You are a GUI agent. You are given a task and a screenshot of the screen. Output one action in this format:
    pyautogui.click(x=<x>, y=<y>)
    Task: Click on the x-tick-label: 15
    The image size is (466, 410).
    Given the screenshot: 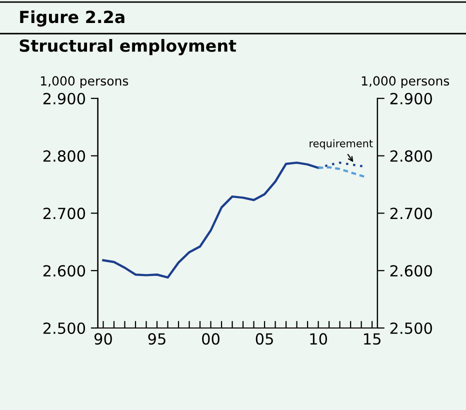 What is the action you would take?
    pyautogui.click(x=372, y=339)
    